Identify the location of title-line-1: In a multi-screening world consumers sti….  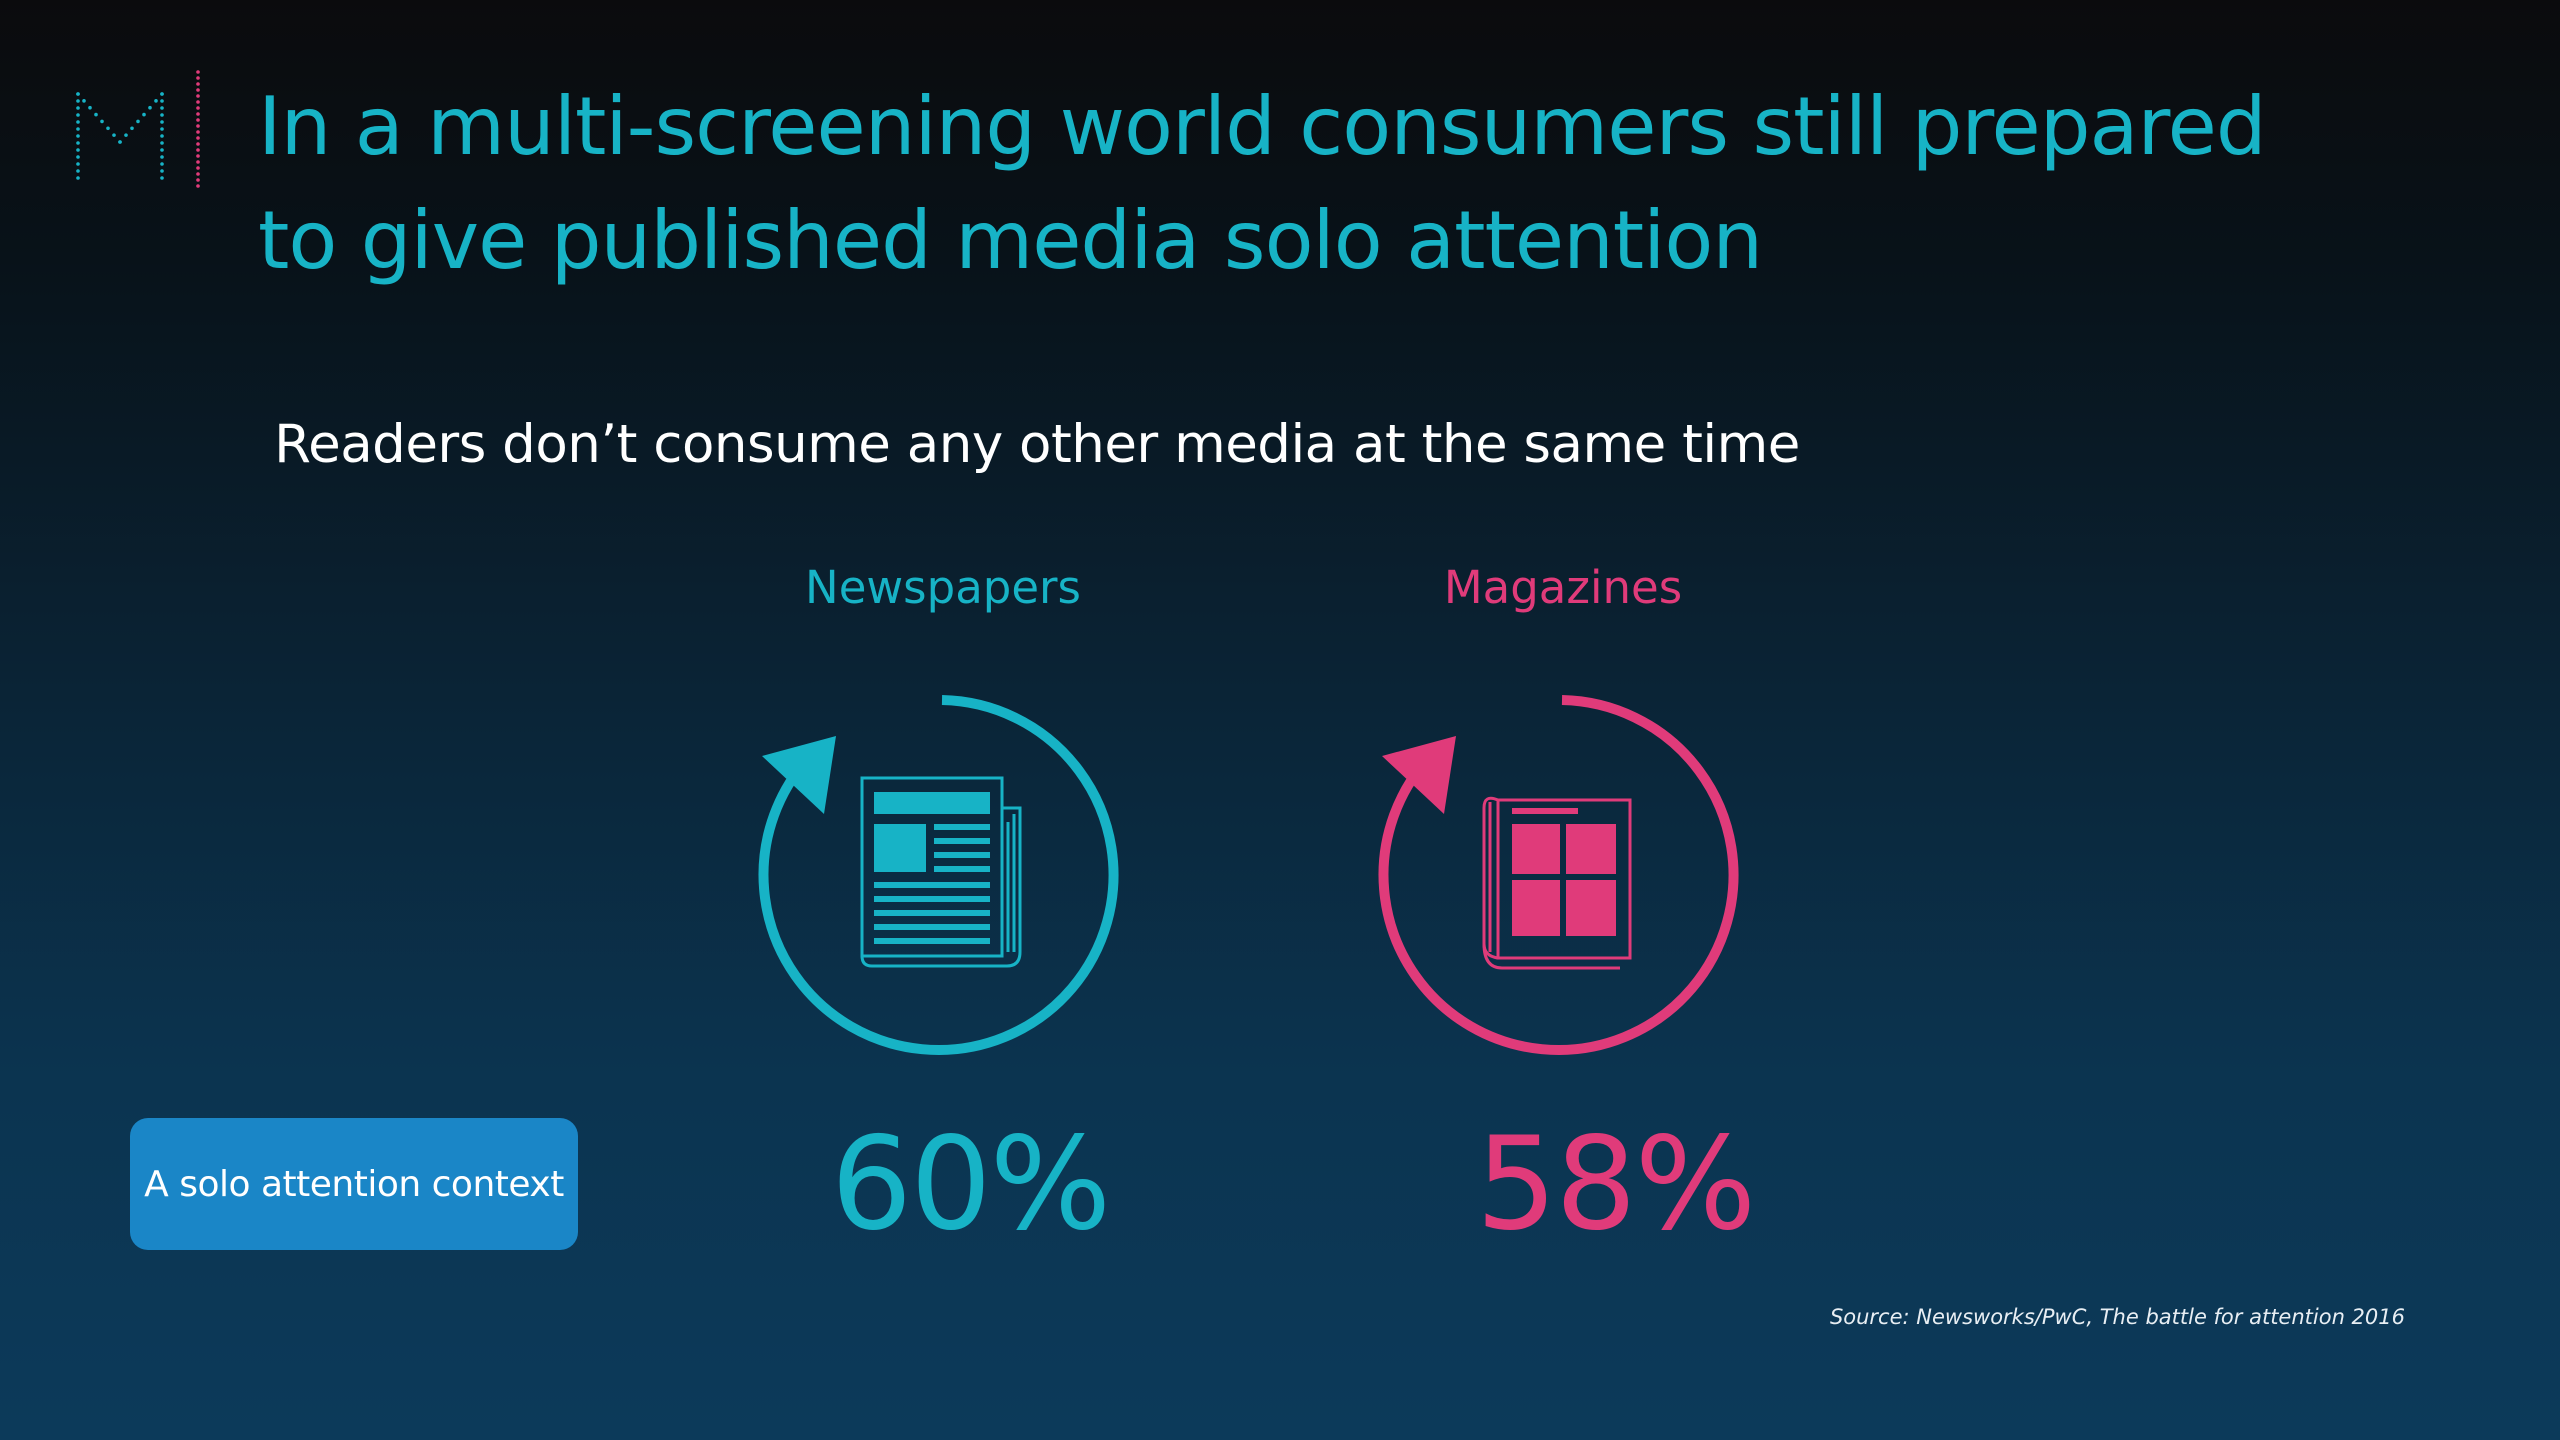
(1262, 126).